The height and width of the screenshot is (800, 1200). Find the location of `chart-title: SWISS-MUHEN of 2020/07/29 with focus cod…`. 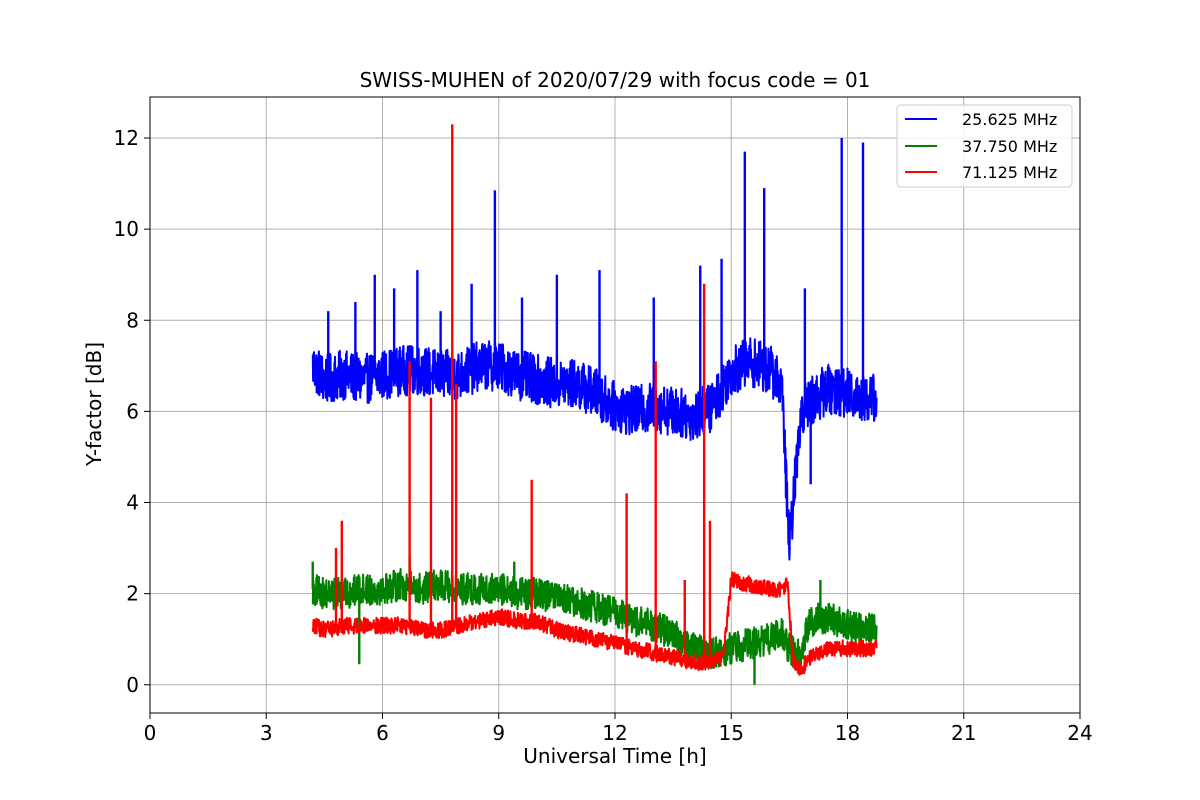

chart-title: SWISS-MUHEN of 2020/07/29 with focus cod… is located at coordinates (615, 80).